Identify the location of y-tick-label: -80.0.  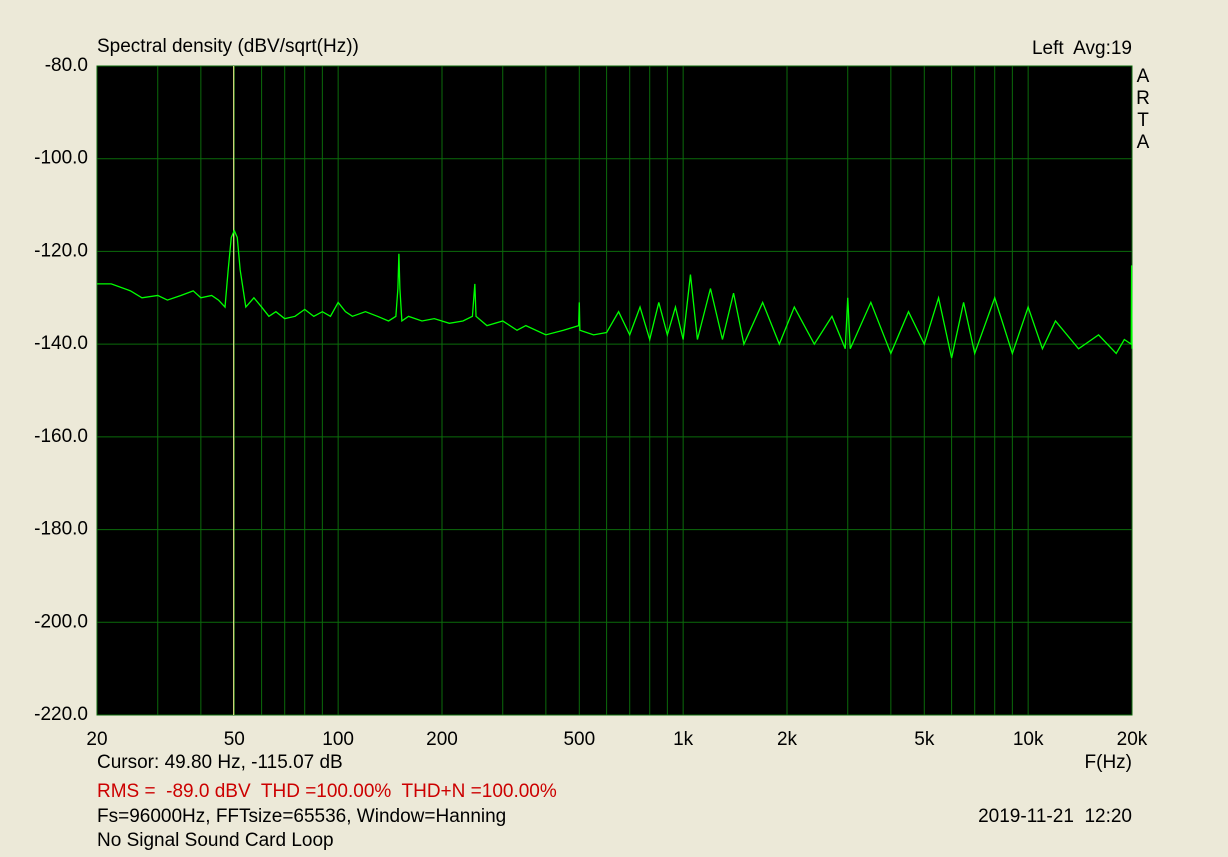
(66, 65).